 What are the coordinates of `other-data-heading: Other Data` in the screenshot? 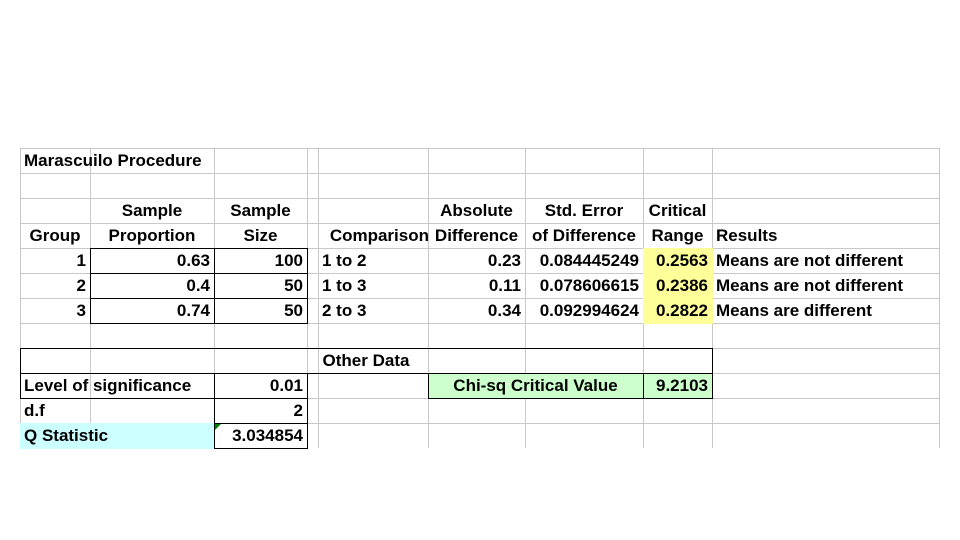 It's located at (366, 360).